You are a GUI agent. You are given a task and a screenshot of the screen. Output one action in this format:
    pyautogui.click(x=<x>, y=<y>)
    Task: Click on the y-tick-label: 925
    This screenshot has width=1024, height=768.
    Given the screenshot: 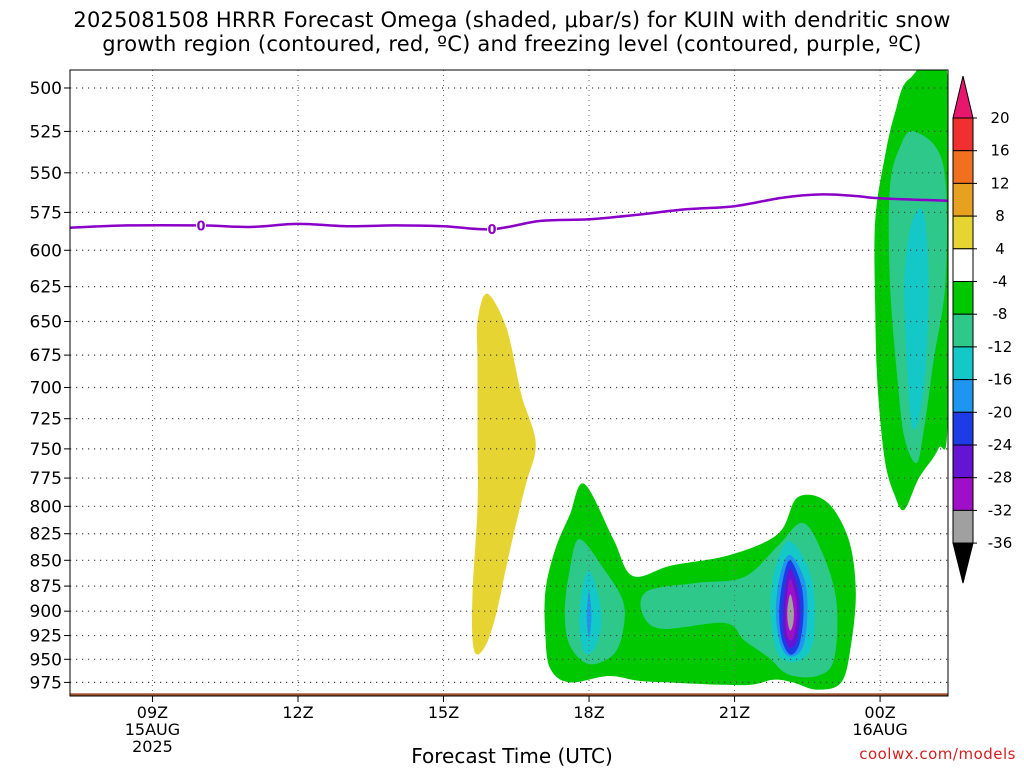 What is the action you would take?
    pyautogui.click(x=46, y=637)
    